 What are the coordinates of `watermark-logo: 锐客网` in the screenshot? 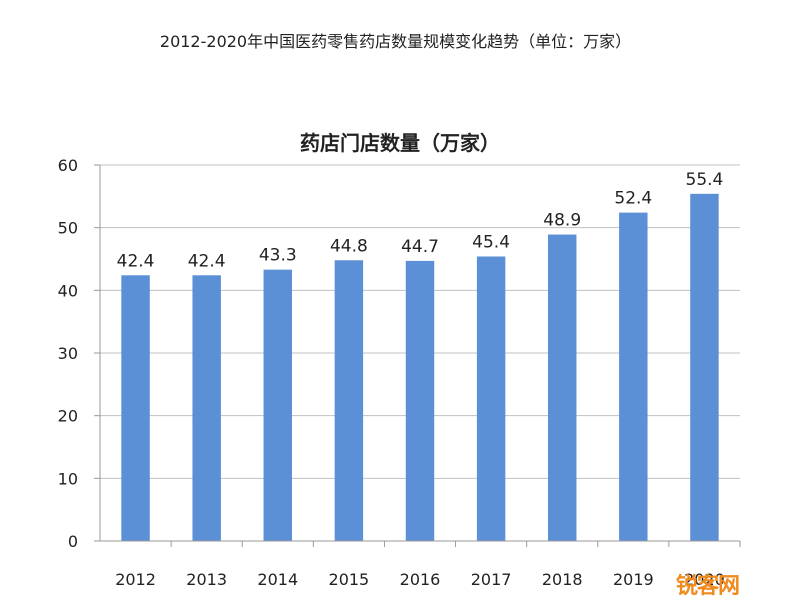 It's located at (708, 586).